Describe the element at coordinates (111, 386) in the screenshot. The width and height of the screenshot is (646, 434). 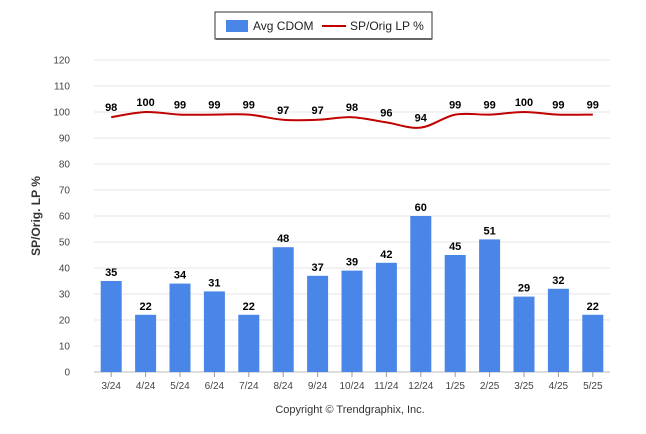
I see `x-tick-label: 3/24` at that location.